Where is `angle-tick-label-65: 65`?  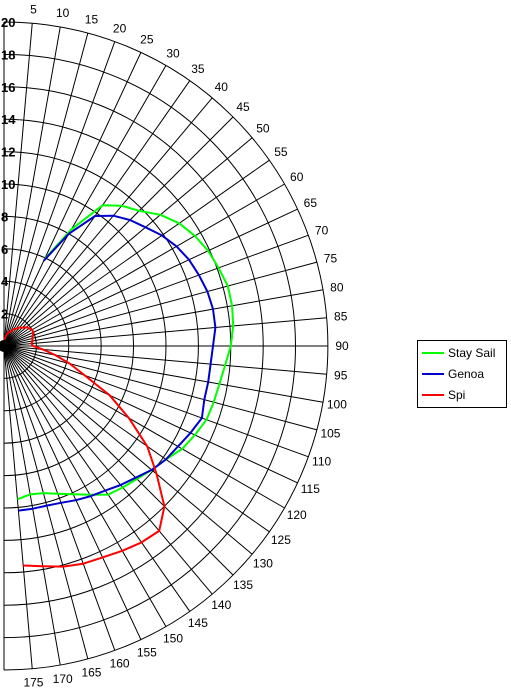
angle-tick-label-65: 65 is located at coordinates (311, 203).